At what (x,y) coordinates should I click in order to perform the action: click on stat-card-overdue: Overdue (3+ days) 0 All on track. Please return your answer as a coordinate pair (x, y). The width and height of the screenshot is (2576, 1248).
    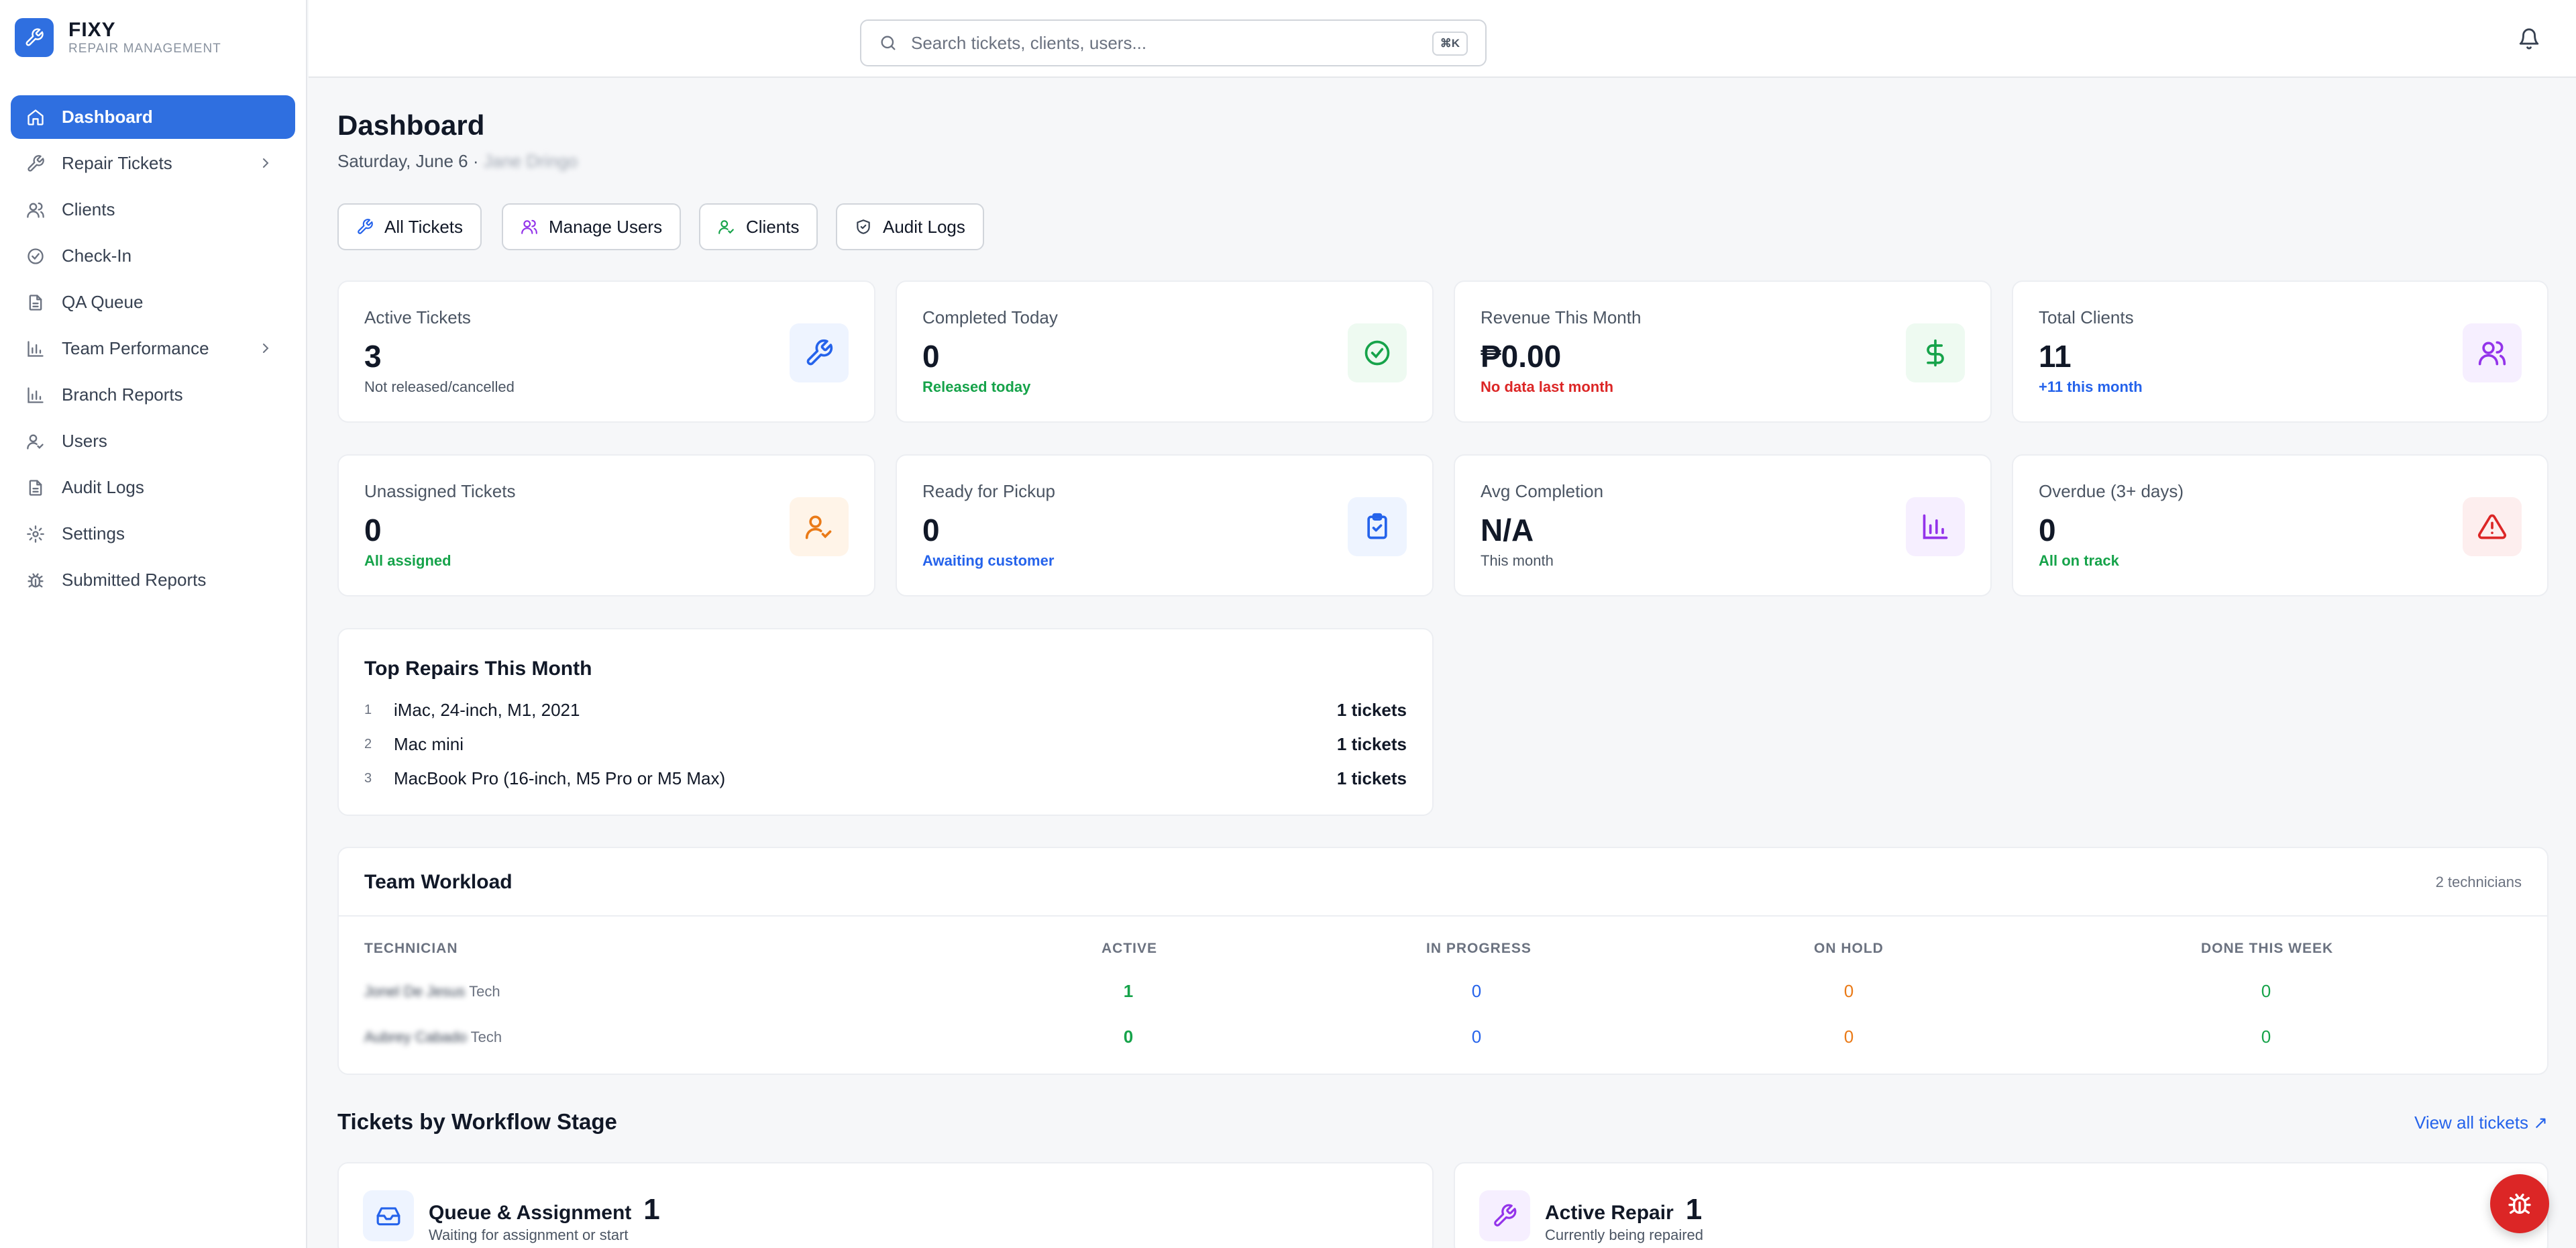
    Looking at the image, I should click on (2280, 525).